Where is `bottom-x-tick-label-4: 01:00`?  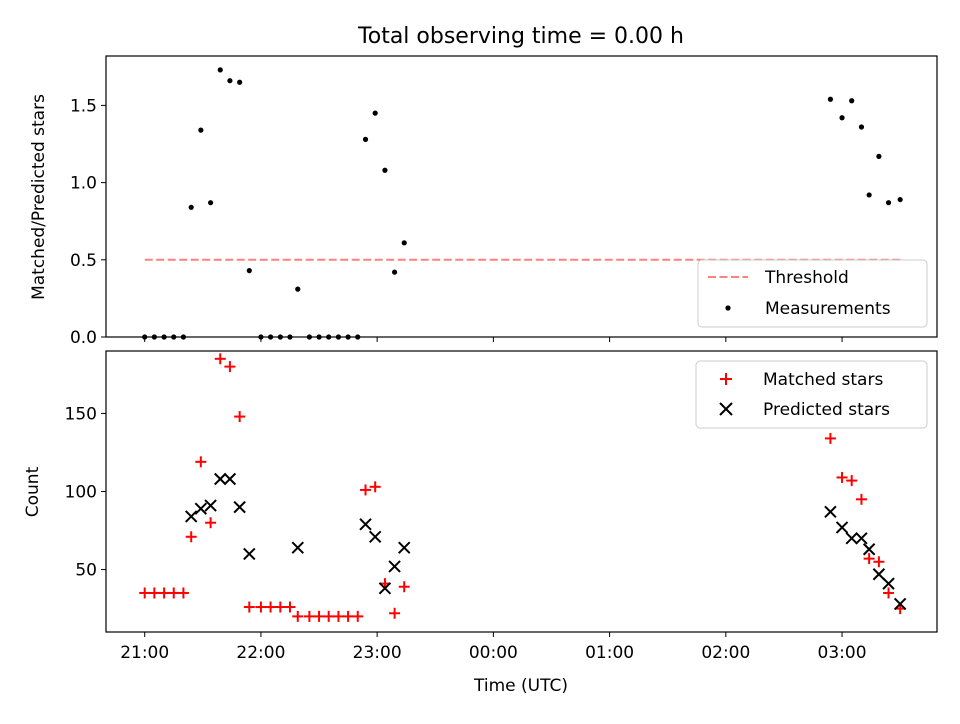
bottom-x-tick-label-4: 01:00 is located at coordinates (609, 653).